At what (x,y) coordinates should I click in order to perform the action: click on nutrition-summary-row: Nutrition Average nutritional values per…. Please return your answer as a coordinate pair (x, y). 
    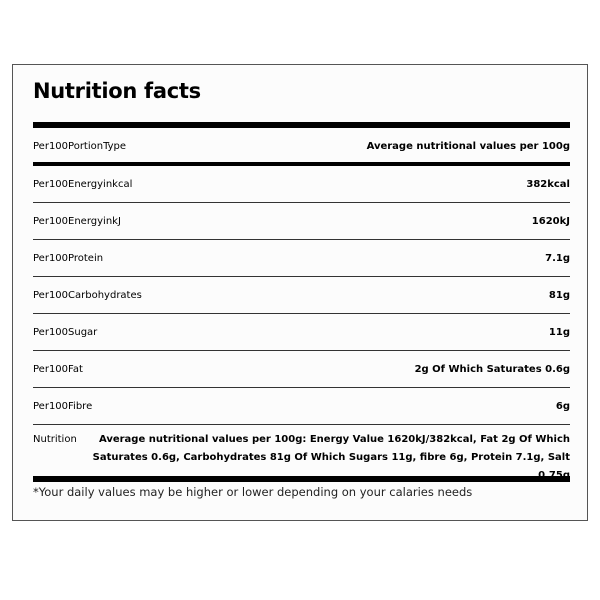
    Looking at the image, I should click on (301, 458).